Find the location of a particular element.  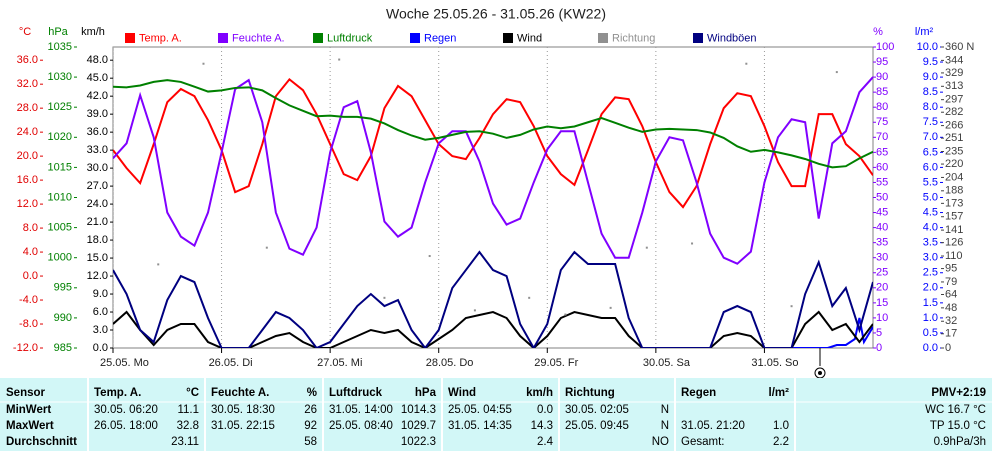

y-tick-label: 1025 is located at coordinates (60, 107).